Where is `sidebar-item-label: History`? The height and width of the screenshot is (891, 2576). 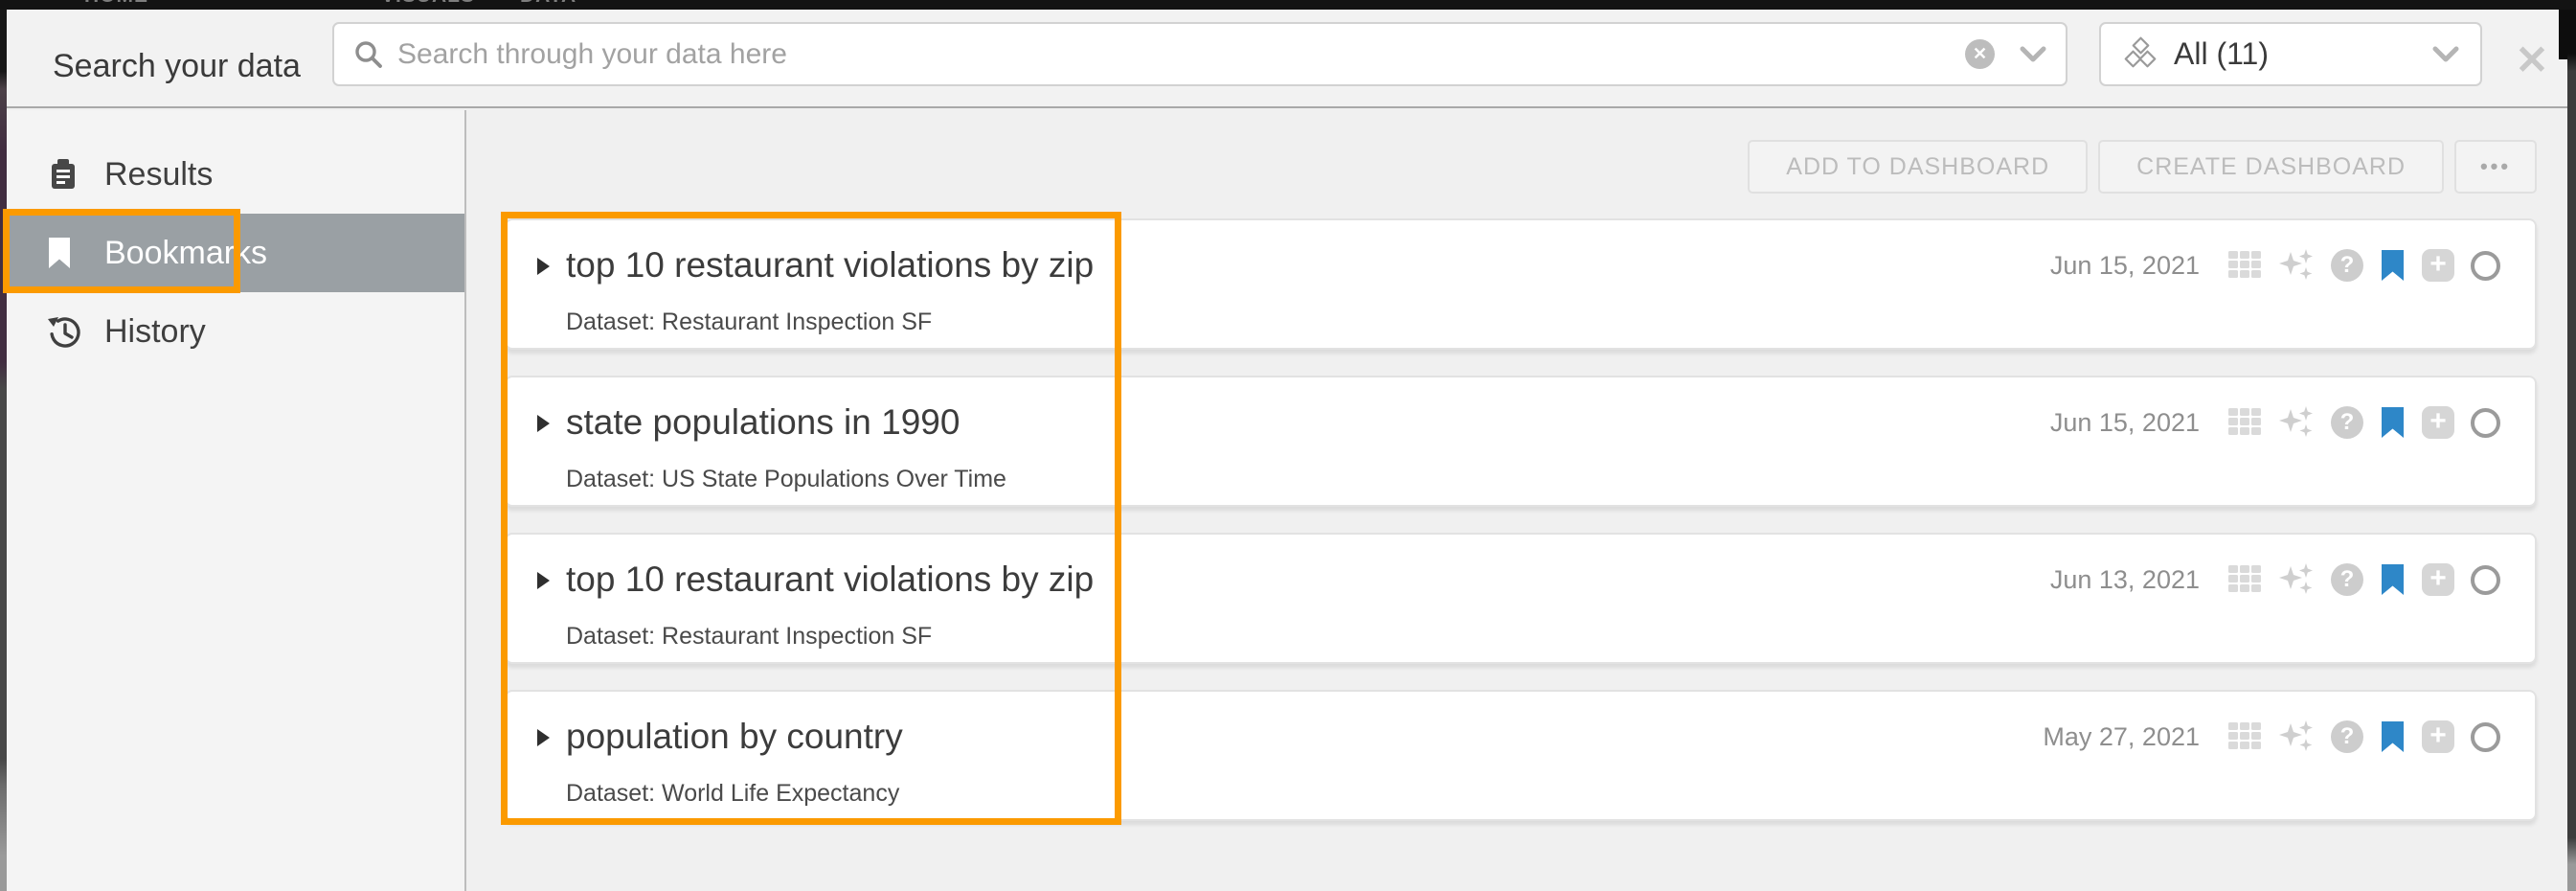
sidebar-item-label: History is located at coordinates (155, 331).